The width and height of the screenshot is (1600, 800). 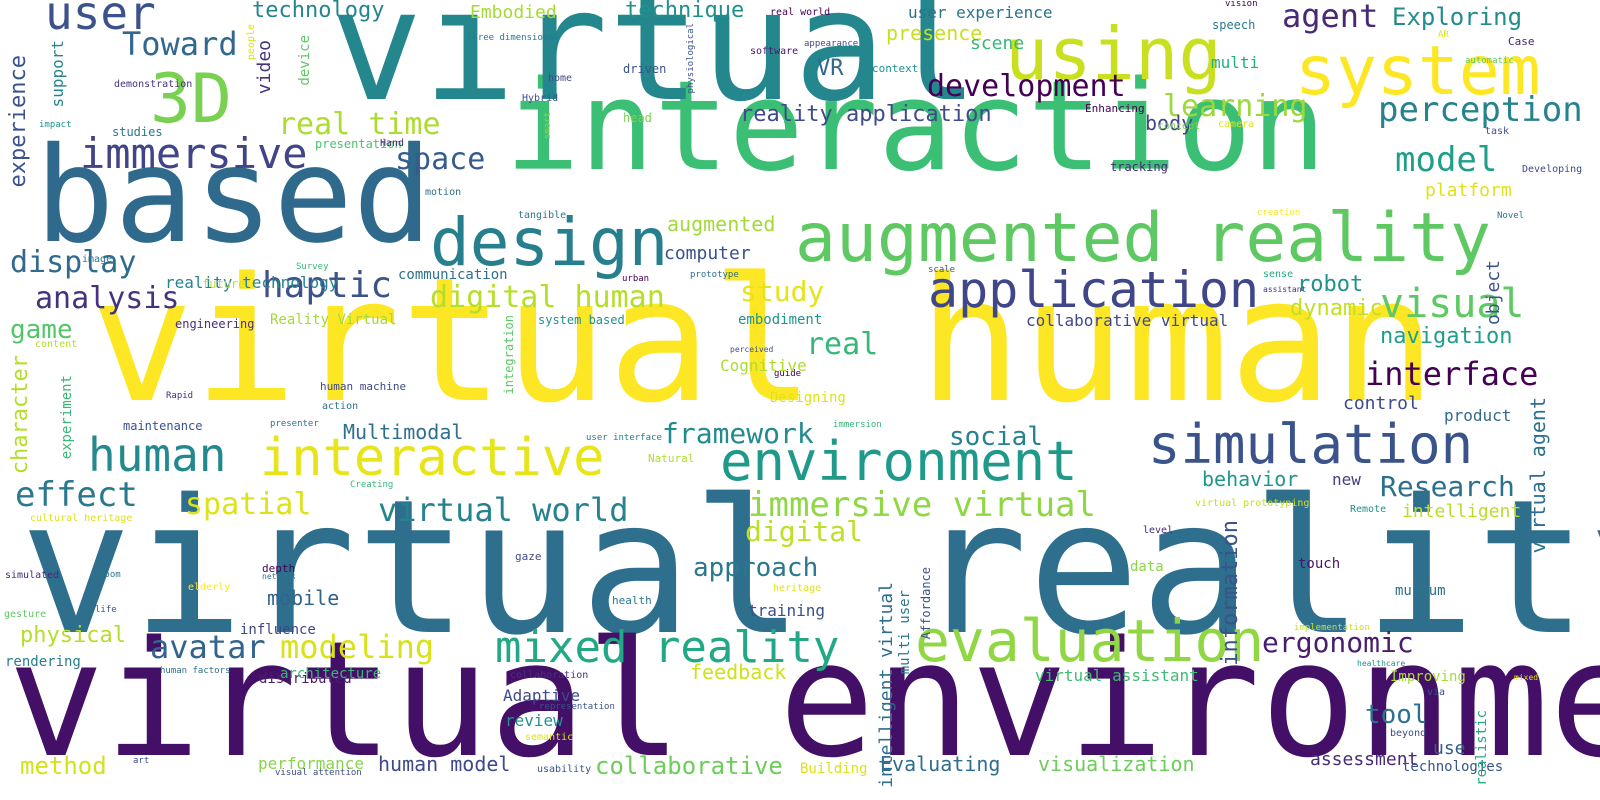 What do you see at coordinates (808, 398) in the screenshot?
I see `word-designing: Designing` at bounding box center [808, 398].